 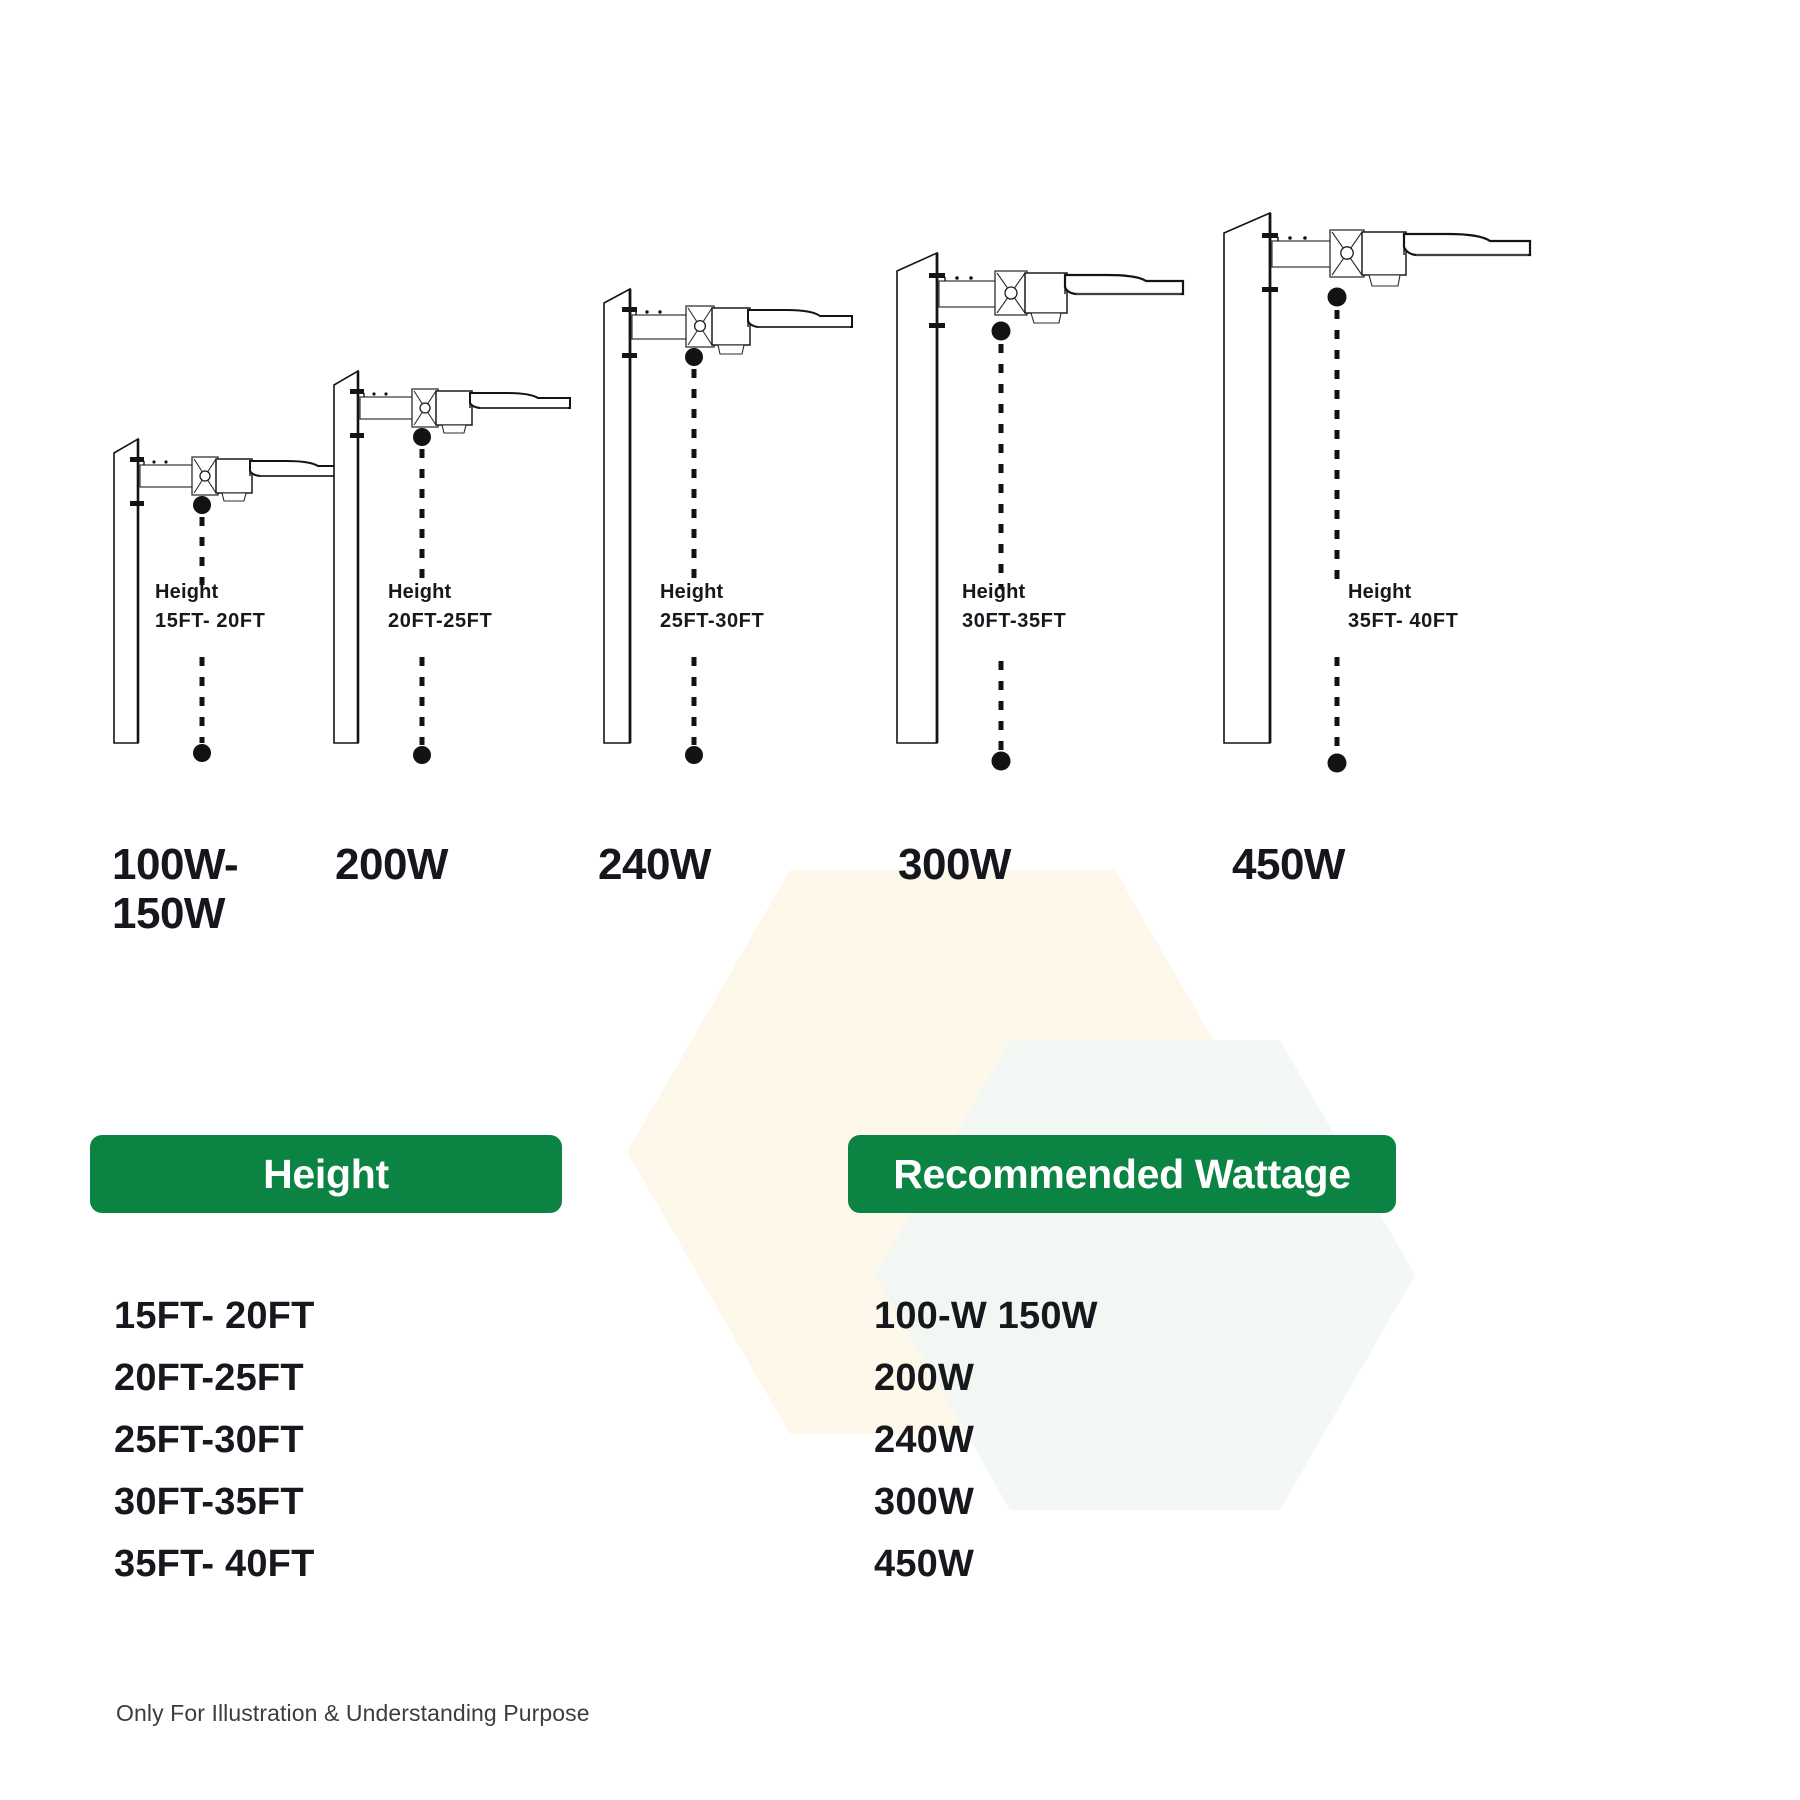 I want to click on wattage-column-header: Recommended Wattage, so click(x=1122, y=1174).